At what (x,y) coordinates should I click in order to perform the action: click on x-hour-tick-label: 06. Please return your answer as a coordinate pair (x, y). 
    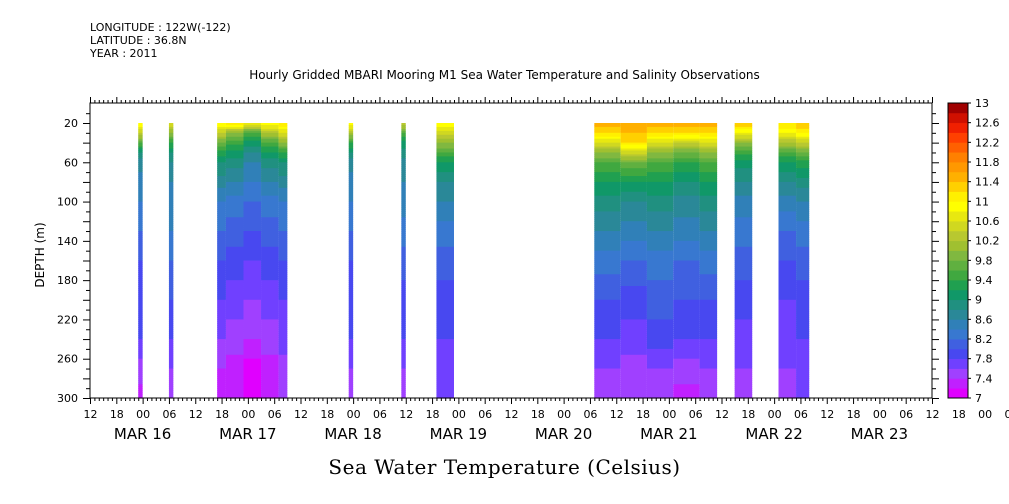
    Looking at the image, I should click on (590, 414).